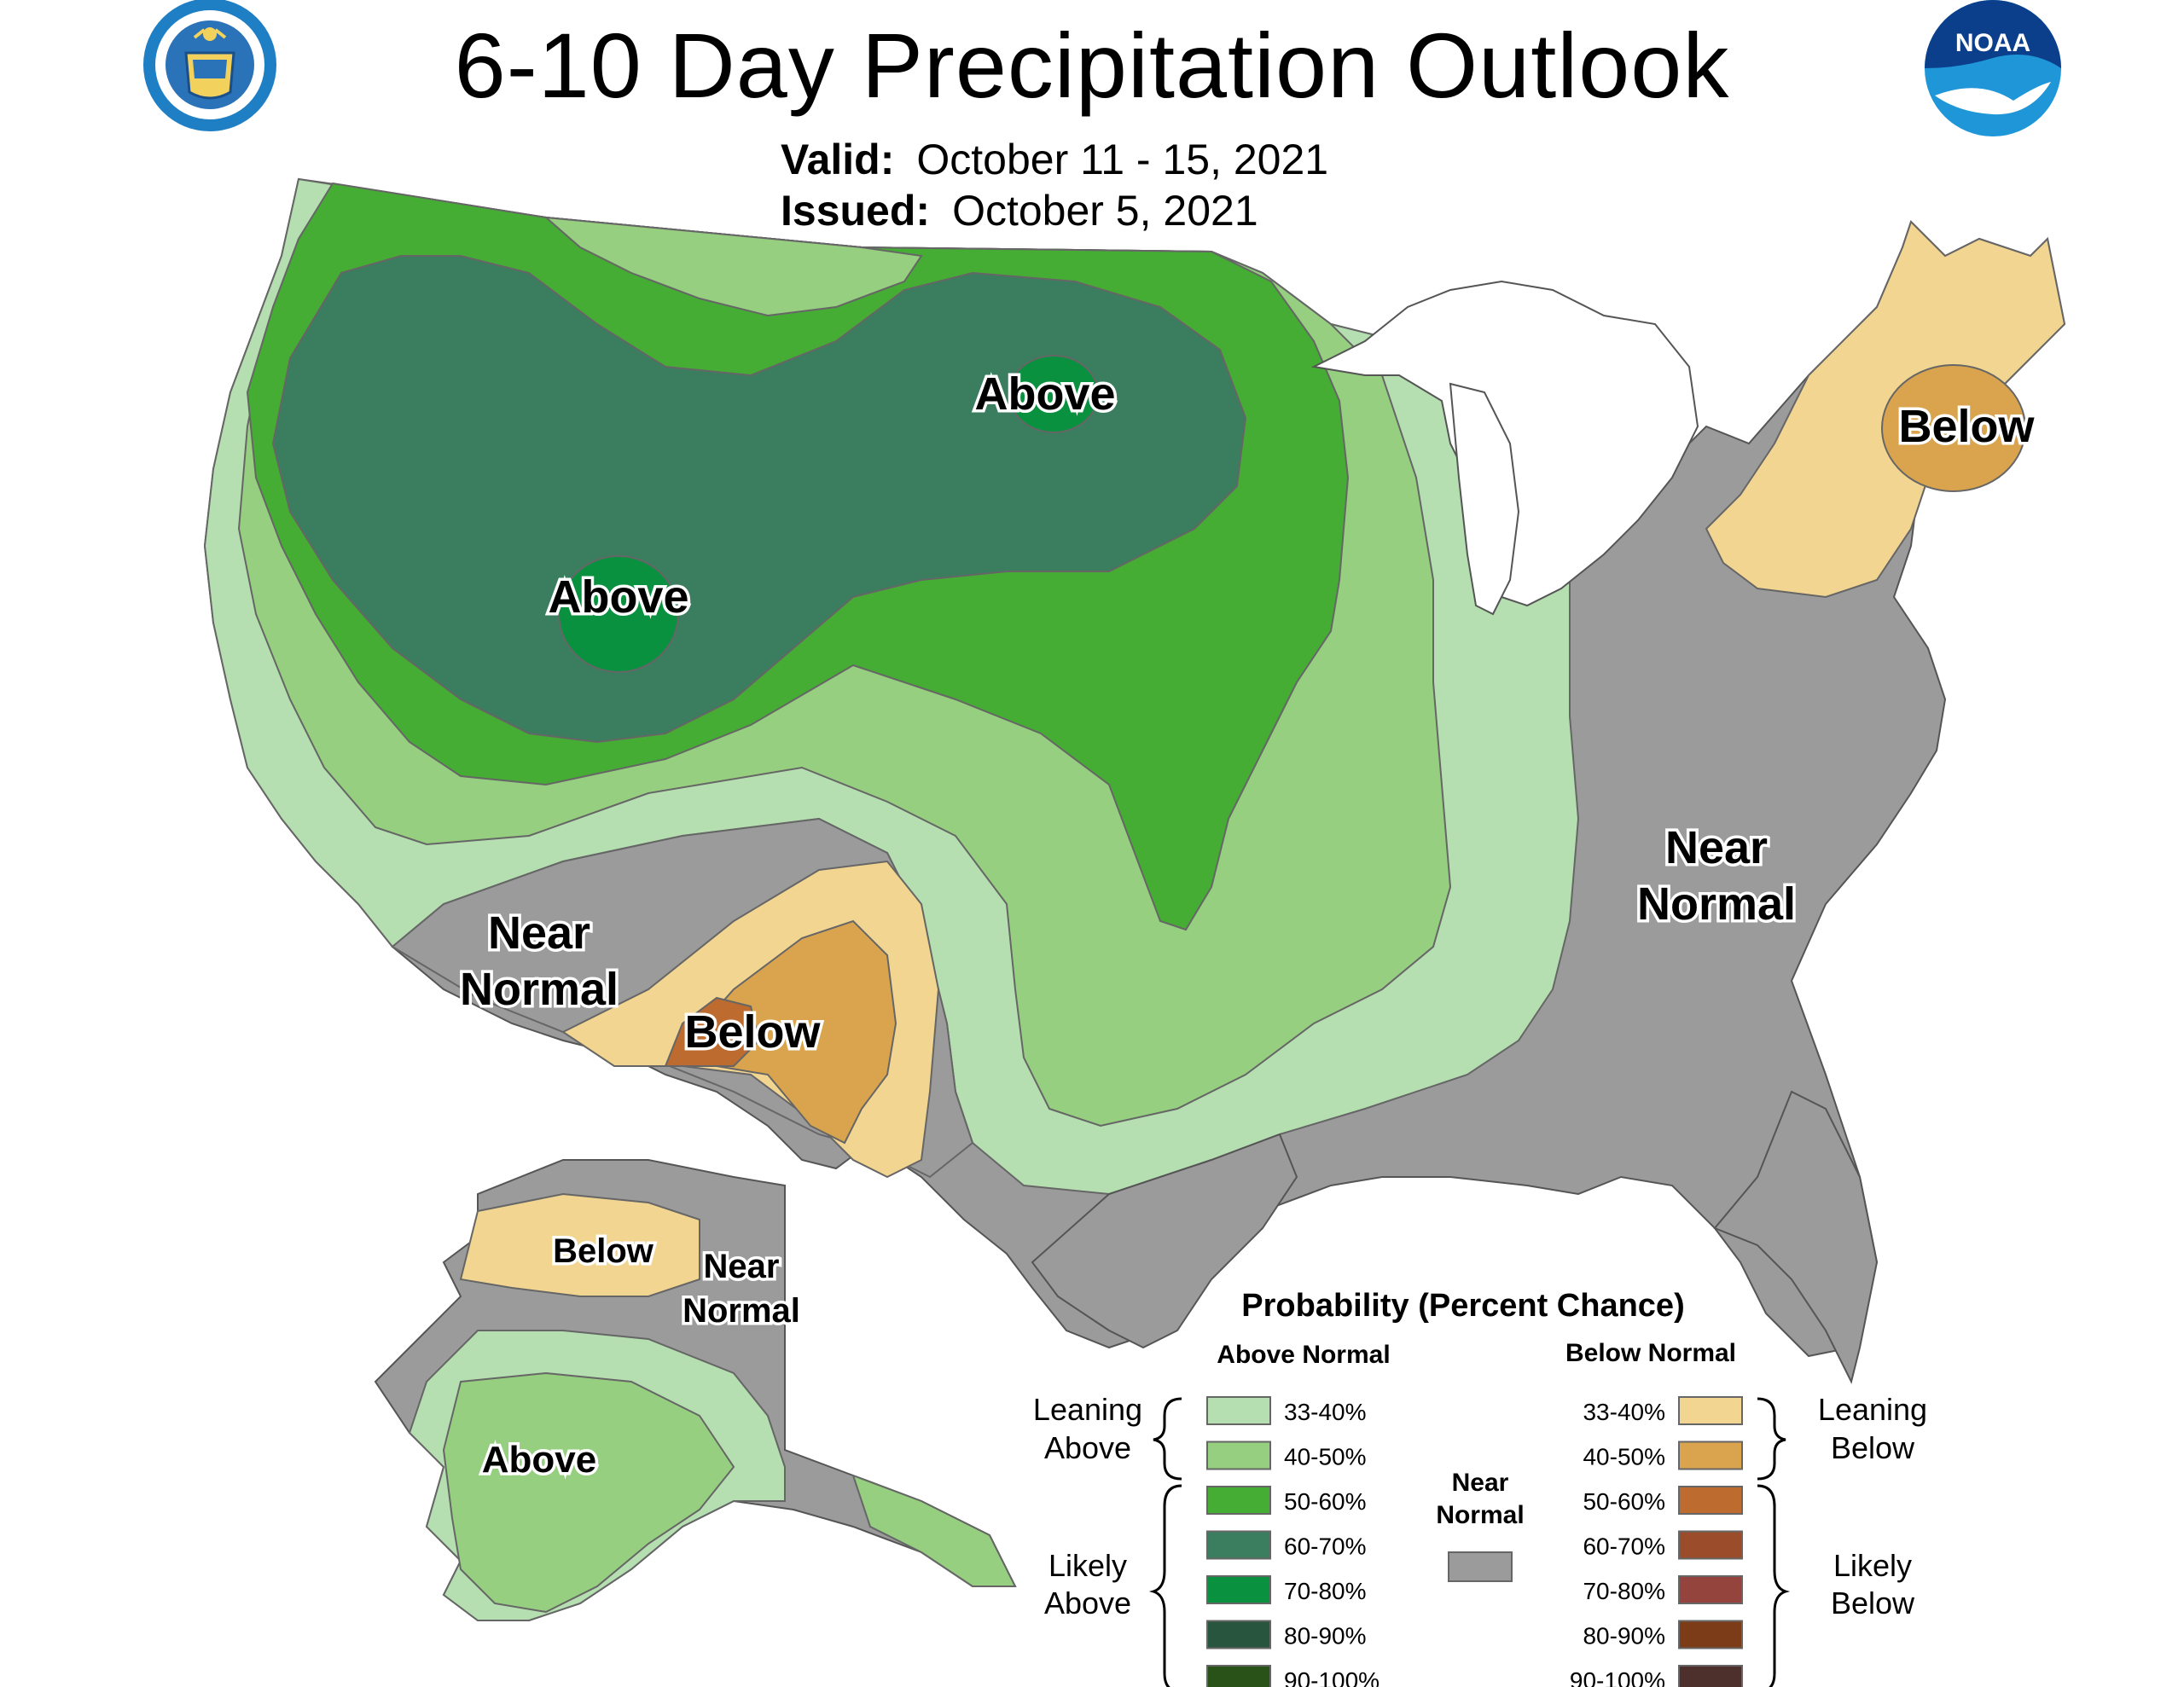 The image size is (2184, 1687). I want to click on legend-title: Probability (Percent Chance), so click(1463, 1306).